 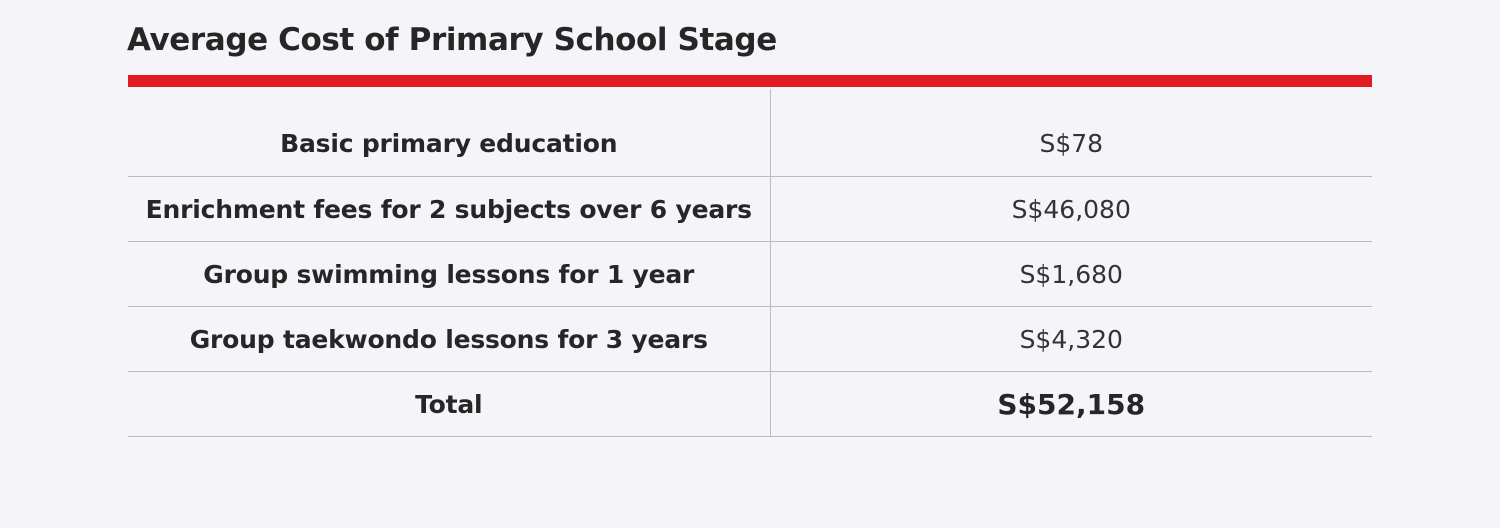 What do you see at coordinates (449, 404) in the screenshot?
I see `total-label: Total` at bounding box center [449, 404].